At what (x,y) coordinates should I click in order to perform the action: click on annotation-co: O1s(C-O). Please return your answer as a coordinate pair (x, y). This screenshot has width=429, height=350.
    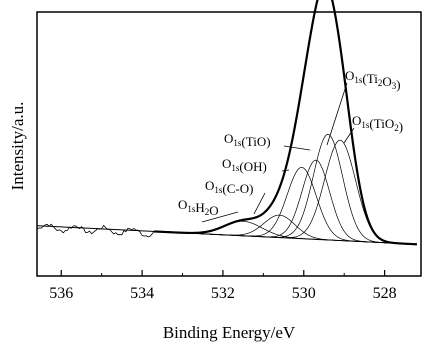
    Looking at the image, I should click on (229, 187).